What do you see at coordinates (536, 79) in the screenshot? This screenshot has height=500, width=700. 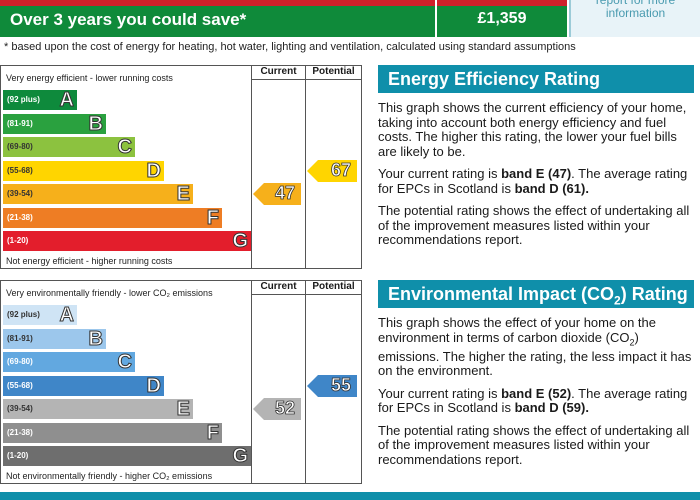 I see `energy-rating-title: Energy Efficiency Rating` at bounding box center [536, 79].